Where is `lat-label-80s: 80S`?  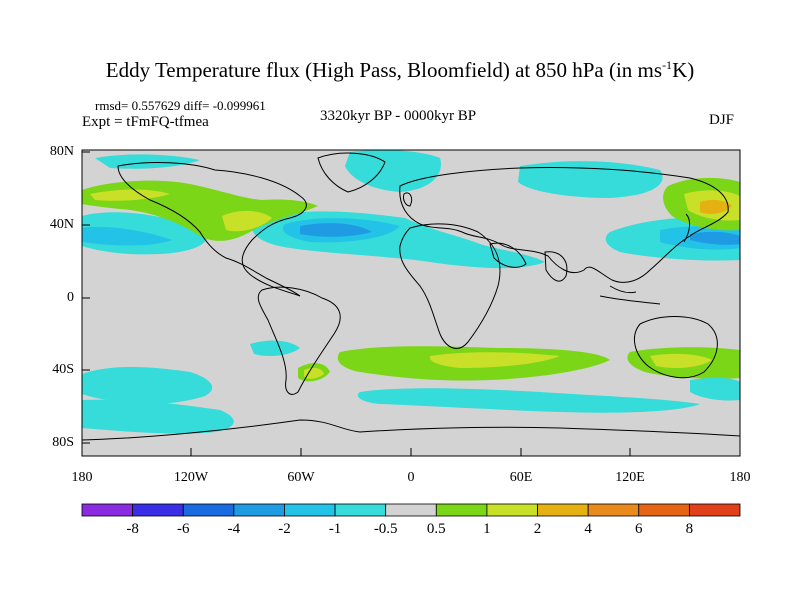
lat-label-80s: 80S is located at coordinates (63, 442).